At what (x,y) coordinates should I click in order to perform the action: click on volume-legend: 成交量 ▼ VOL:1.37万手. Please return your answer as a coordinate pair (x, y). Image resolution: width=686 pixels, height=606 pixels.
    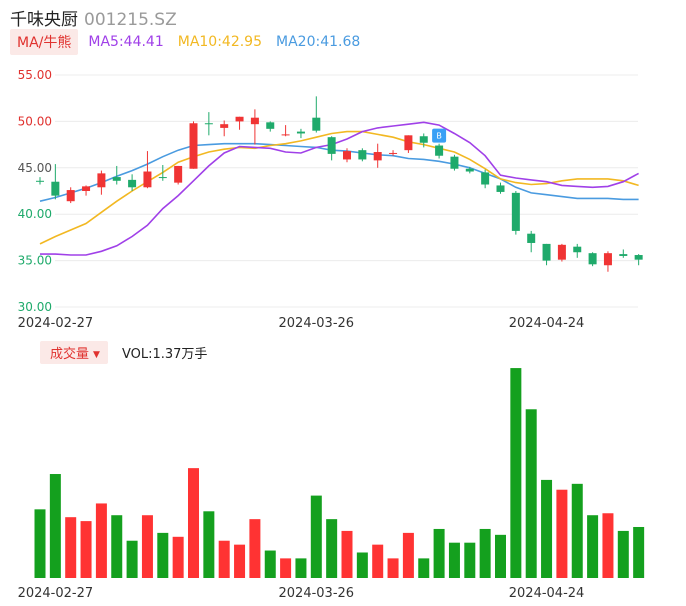
    Looking at the image, I should click on (124, 352).